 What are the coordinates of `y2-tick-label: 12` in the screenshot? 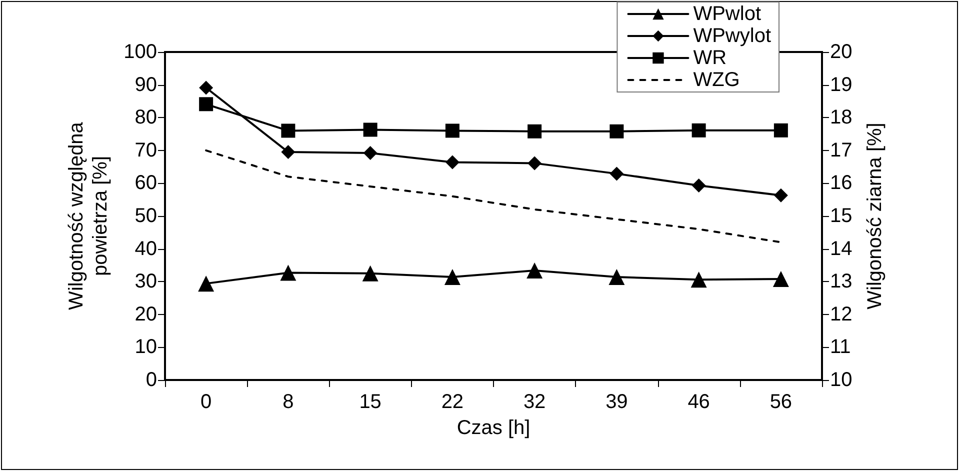 It's located at (841, 314).